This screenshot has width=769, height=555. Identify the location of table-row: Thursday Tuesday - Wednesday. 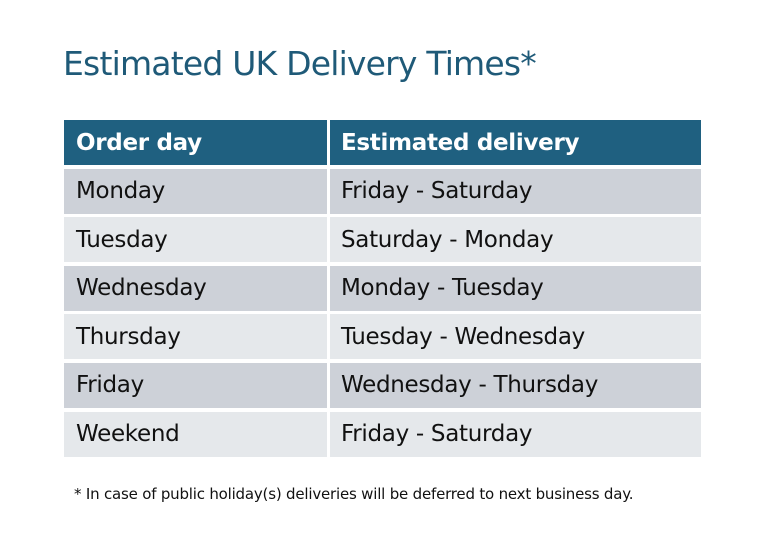
(382, 337).